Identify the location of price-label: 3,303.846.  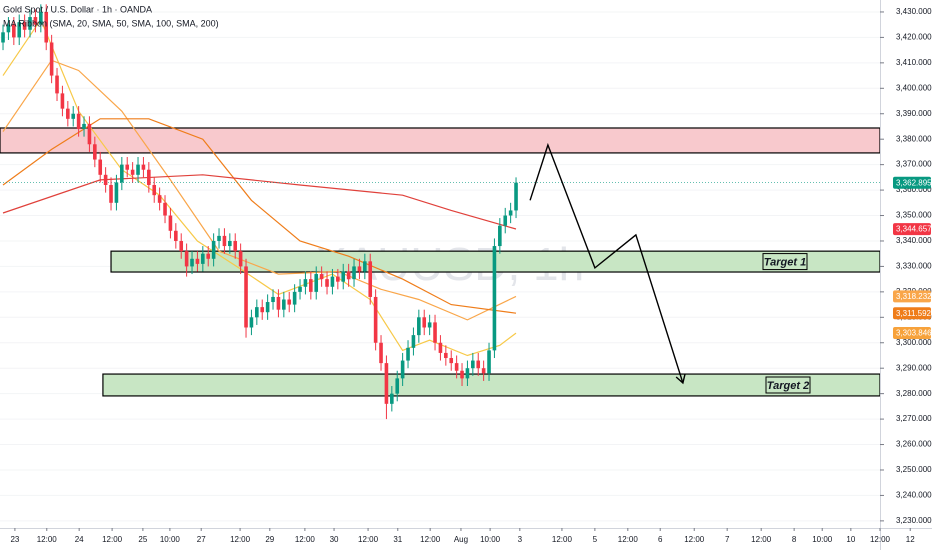
(914, 333).